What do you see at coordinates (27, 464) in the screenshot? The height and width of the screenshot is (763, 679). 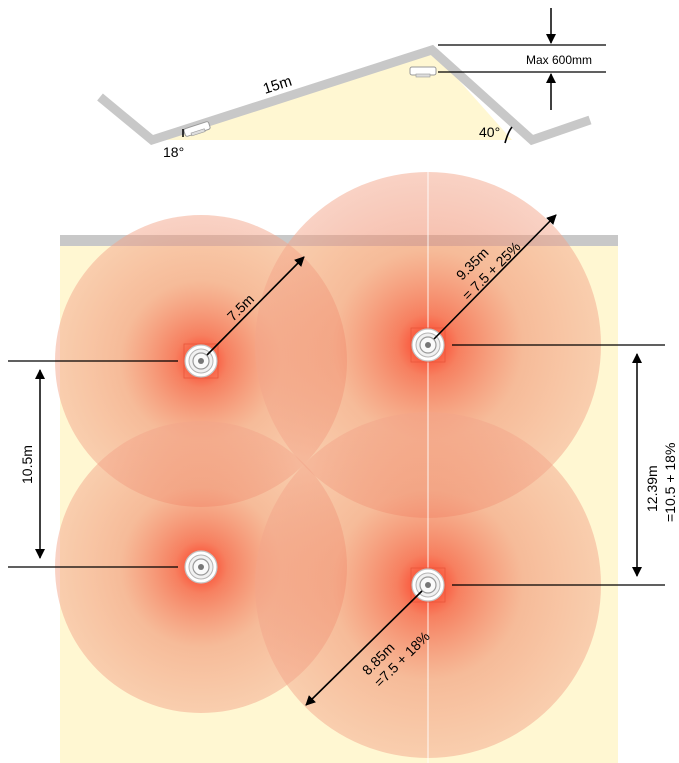 I see `left-spacing-label: 10.5m` at bounding box center [27, 464].